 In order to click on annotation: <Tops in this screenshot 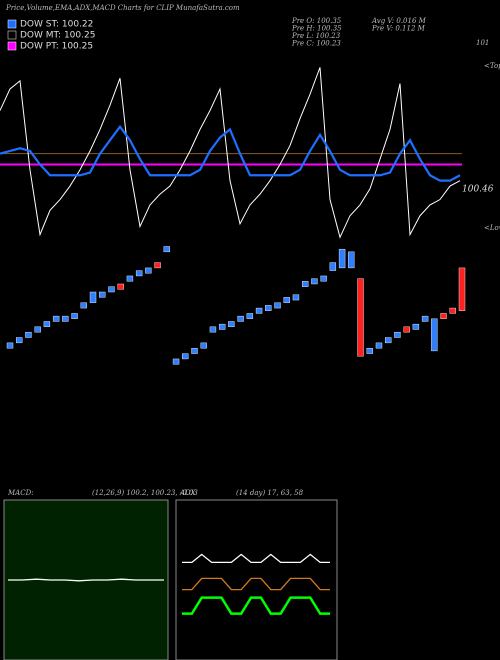, I will do `click(492, 66)`.